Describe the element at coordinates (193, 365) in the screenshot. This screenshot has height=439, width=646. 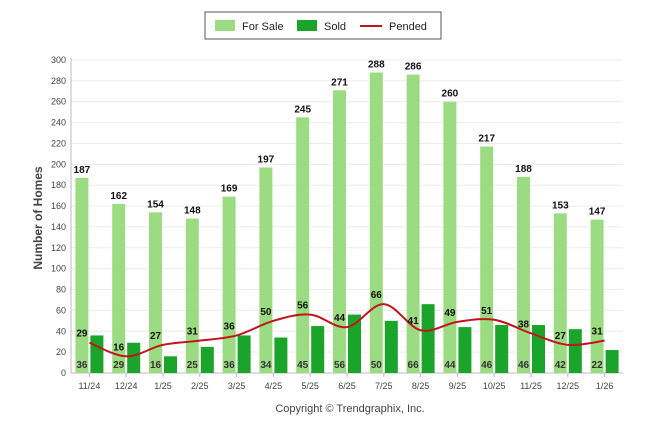
I see `data-label-sold-3: 25` at that location.